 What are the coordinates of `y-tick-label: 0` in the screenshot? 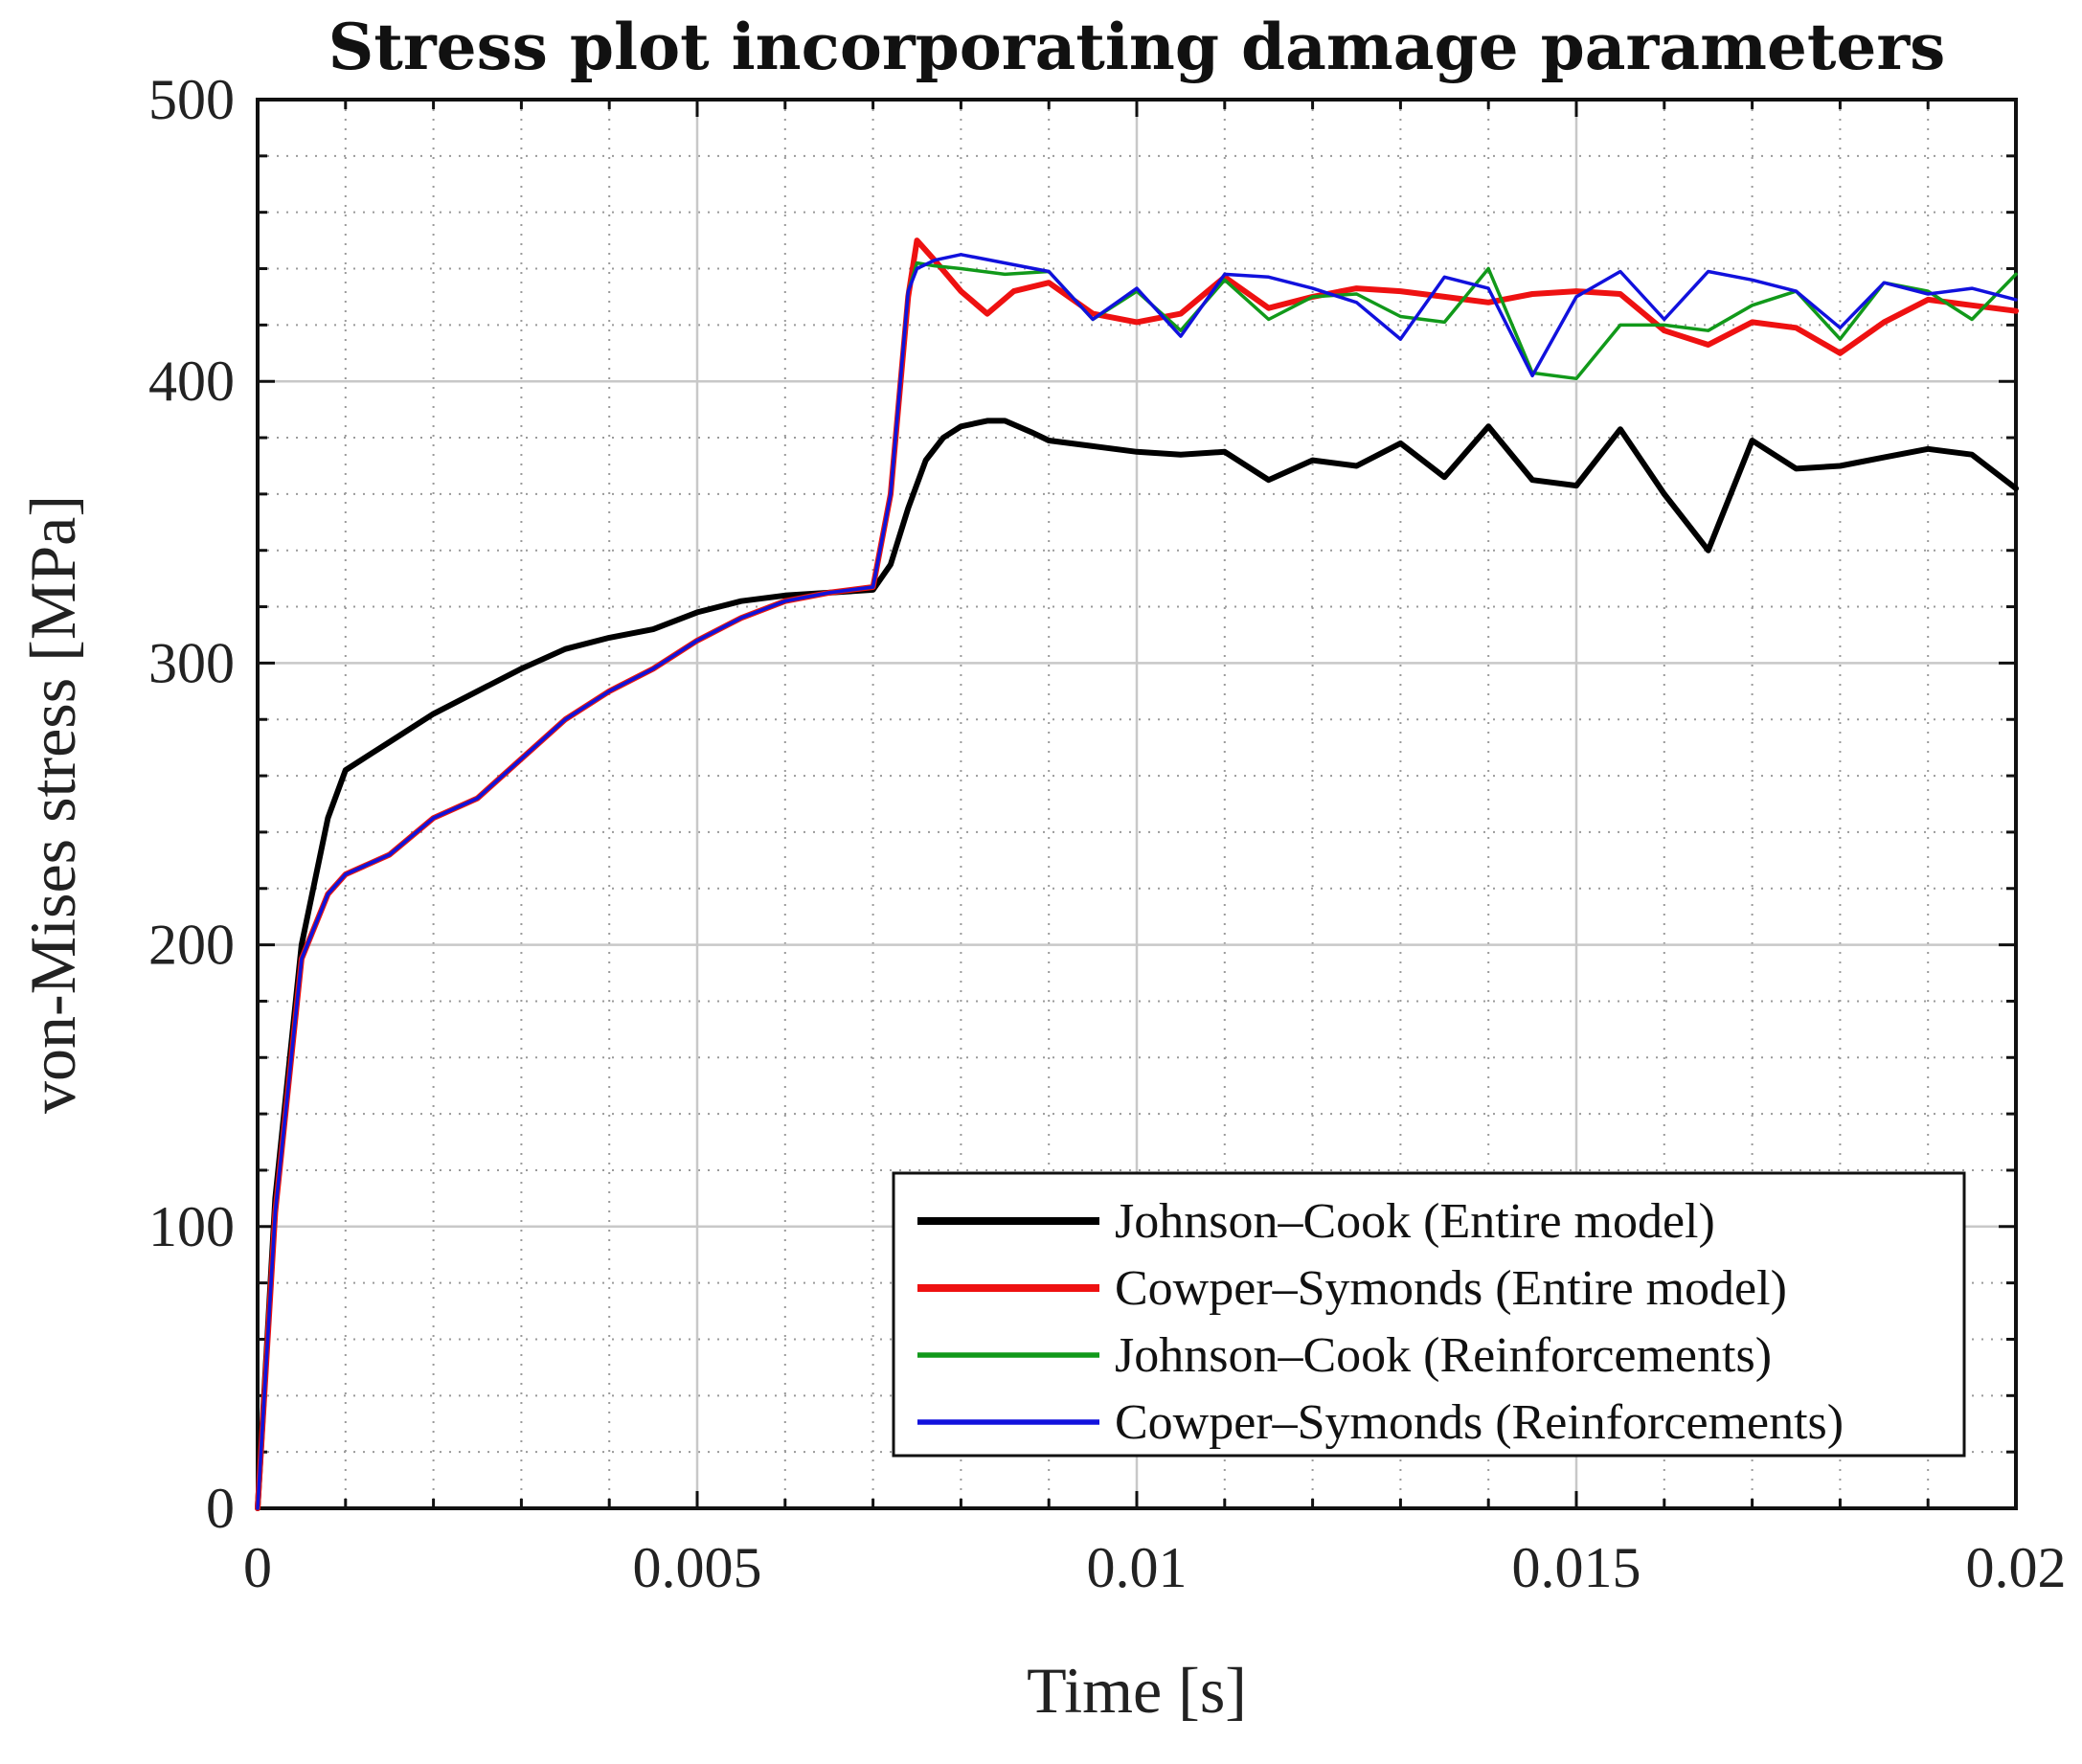 It's located at (220, 1508).